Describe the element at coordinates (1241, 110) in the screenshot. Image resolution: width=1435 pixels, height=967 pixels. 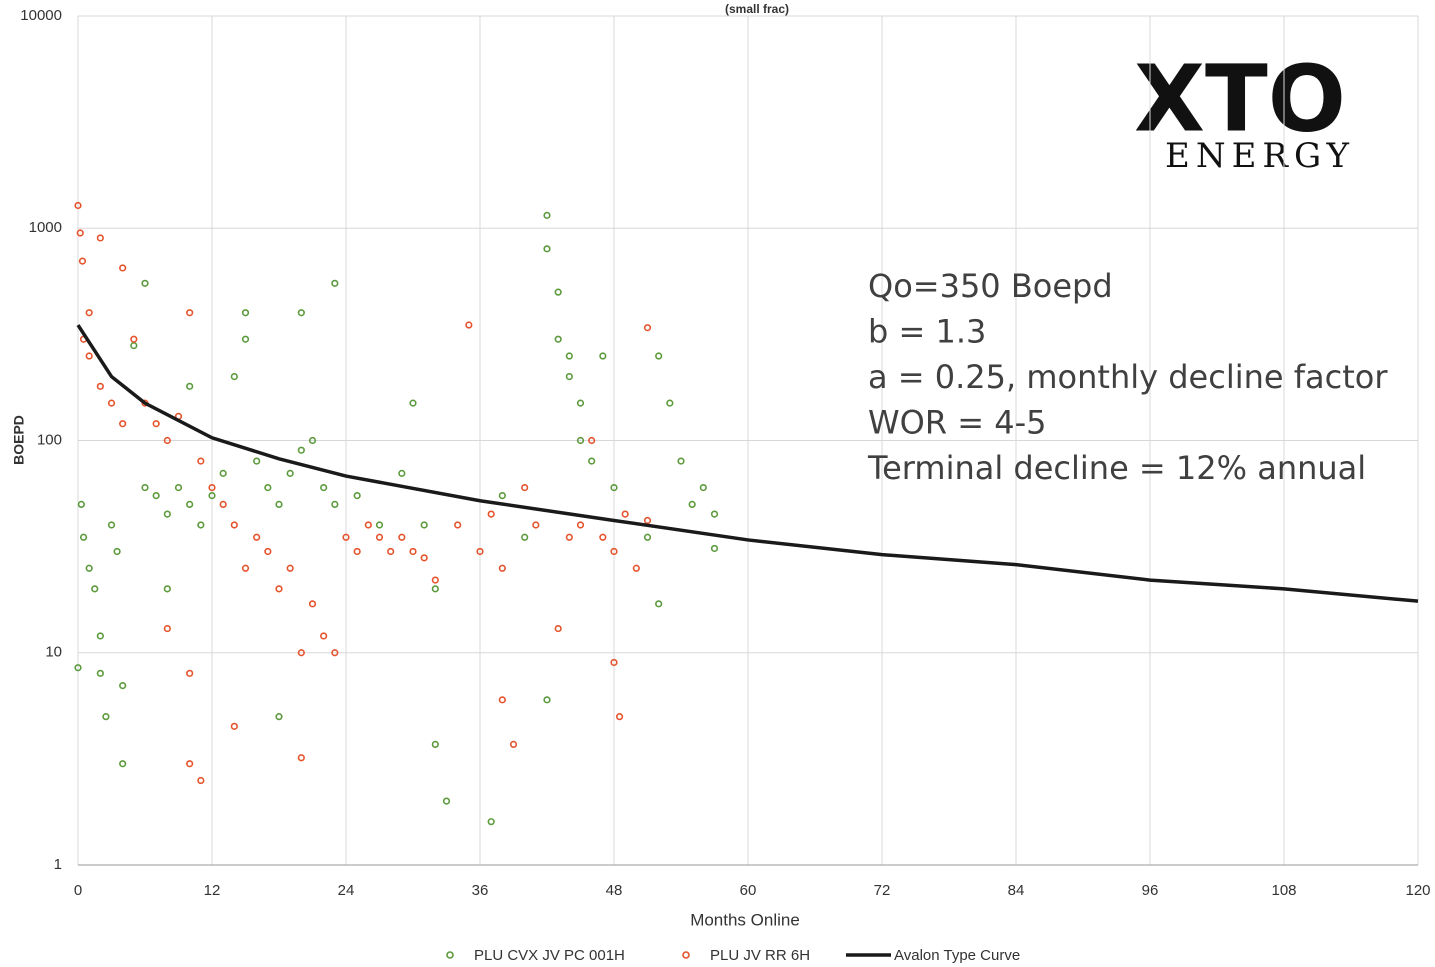
I see `logo: XTO ENERGY` at that location.